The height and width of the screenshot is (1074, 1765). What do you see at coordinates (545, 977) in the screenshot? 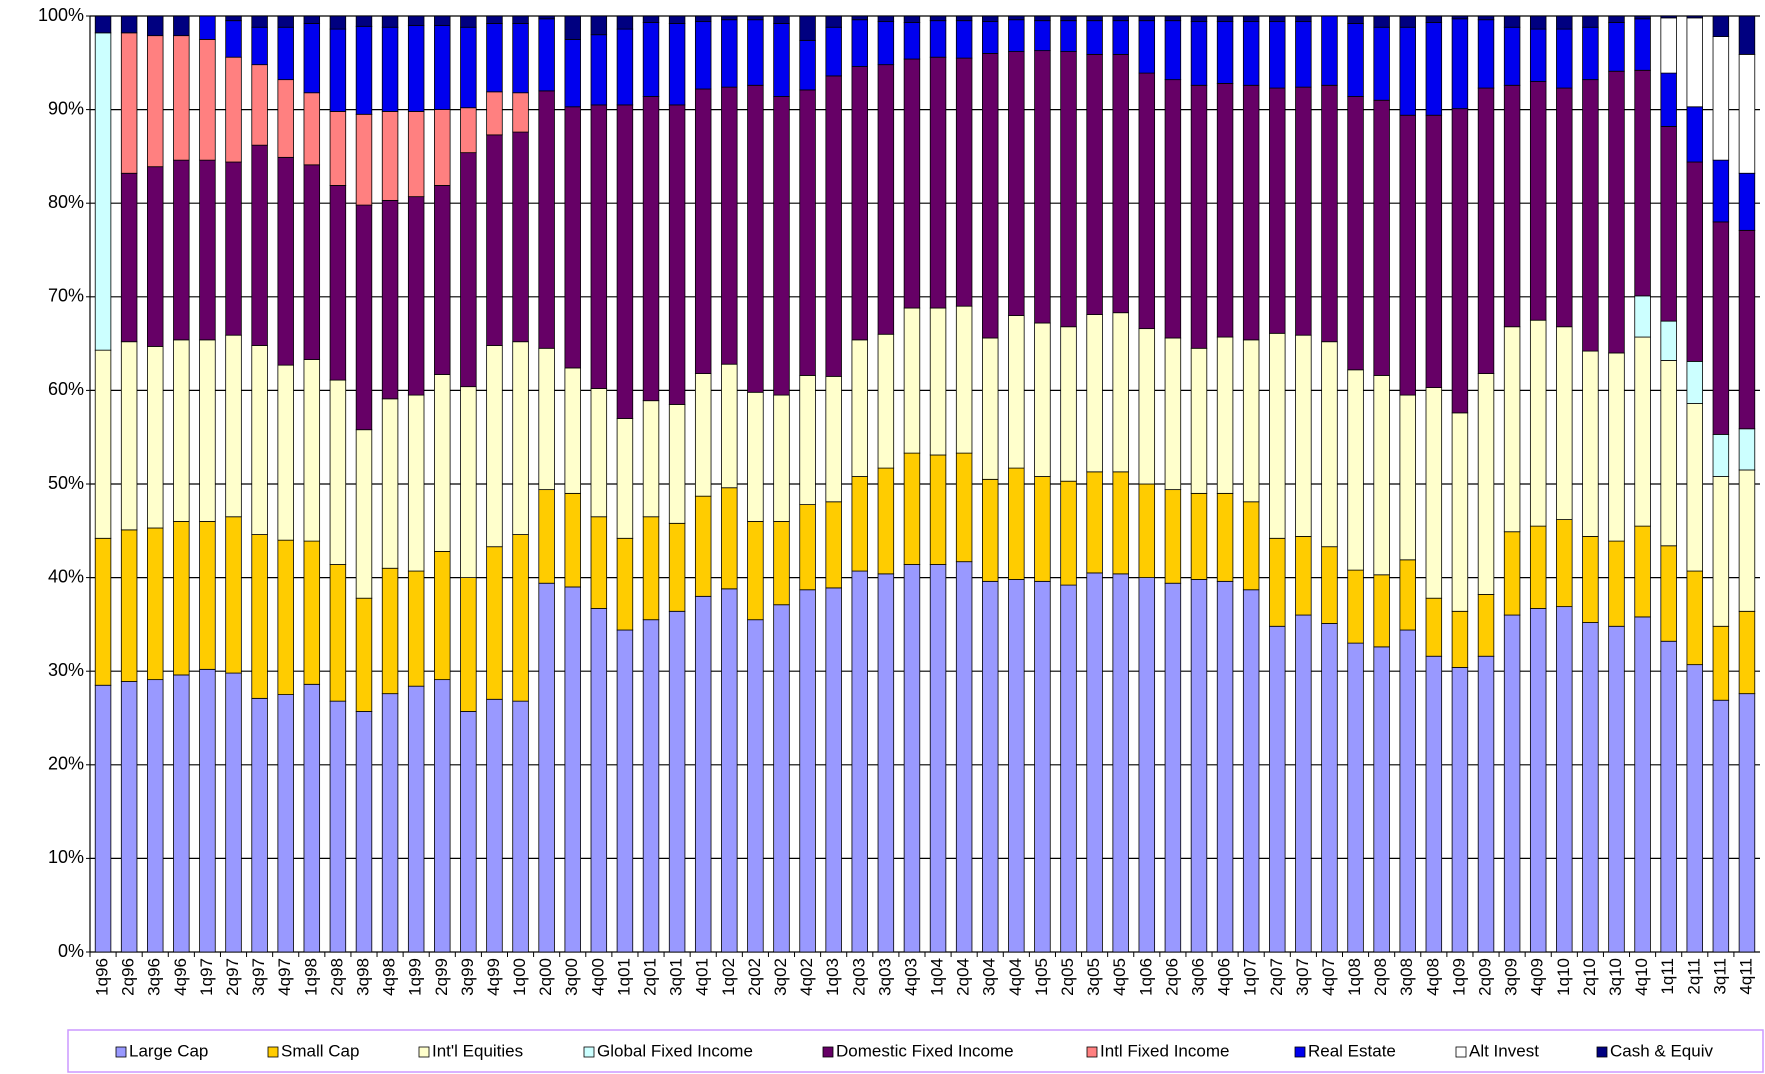
I see `x-tick-label: 2q00` at bounding box center [545, 977].